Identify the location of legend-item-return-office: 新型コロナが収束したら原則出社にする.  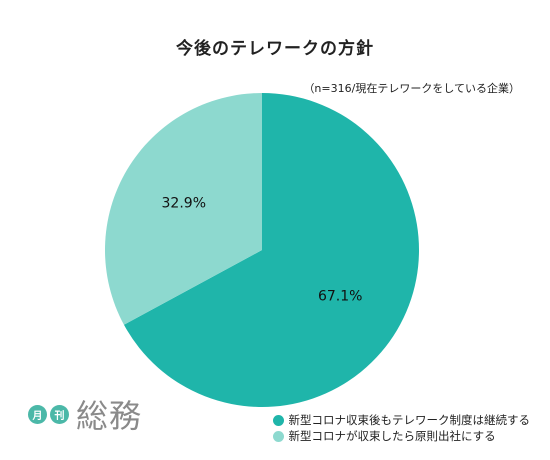
(401, 436).